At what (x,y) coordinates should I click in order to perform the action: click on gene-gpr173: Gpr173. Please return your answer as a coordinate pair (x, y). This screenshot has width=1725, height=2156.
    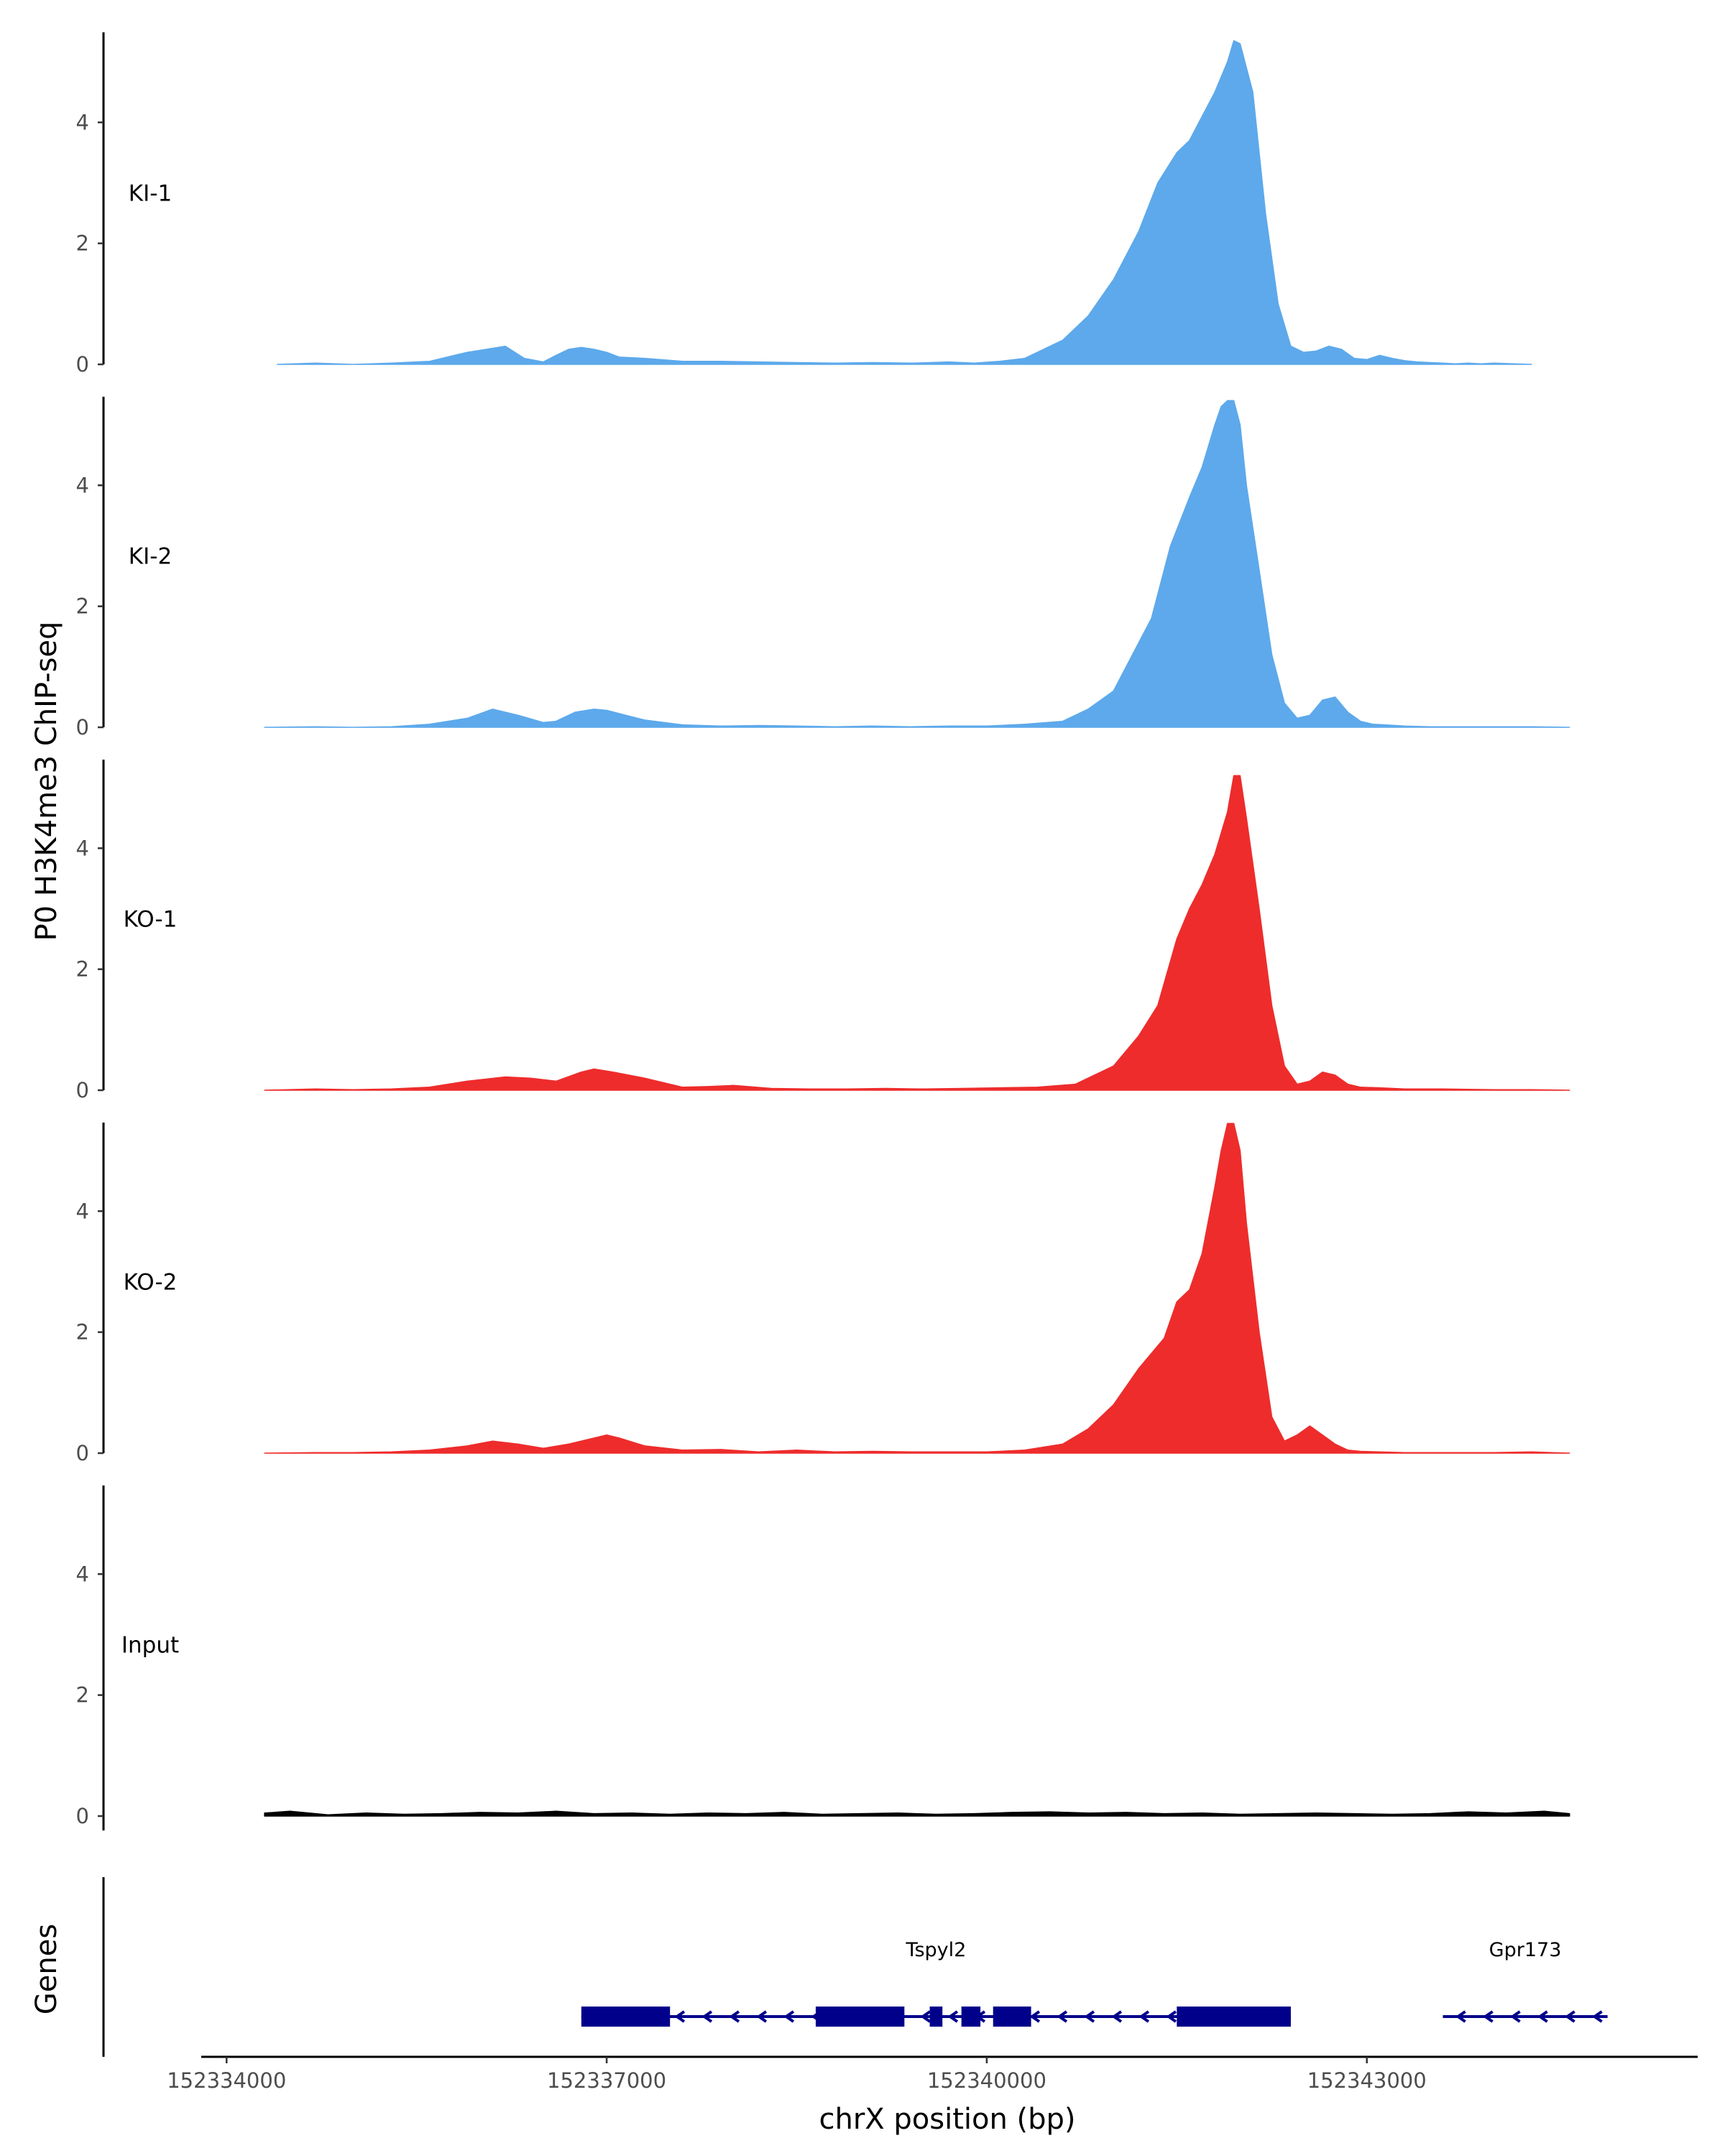
    Looking at the image, I should click on (1525, 1981).